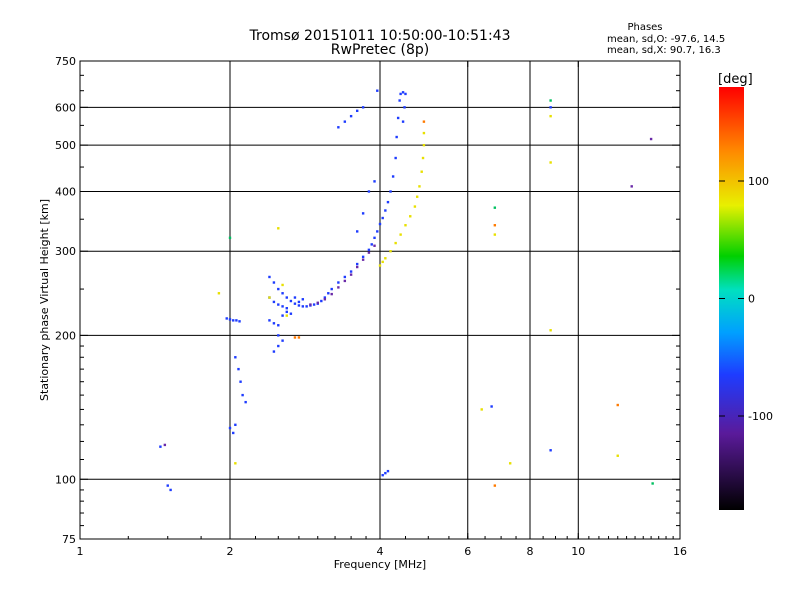  Describe the element at coordinates (666, 39) in the screenshot. I see `phases-mean-o: mean, sd,O: -97.6, 14.5` at that location.